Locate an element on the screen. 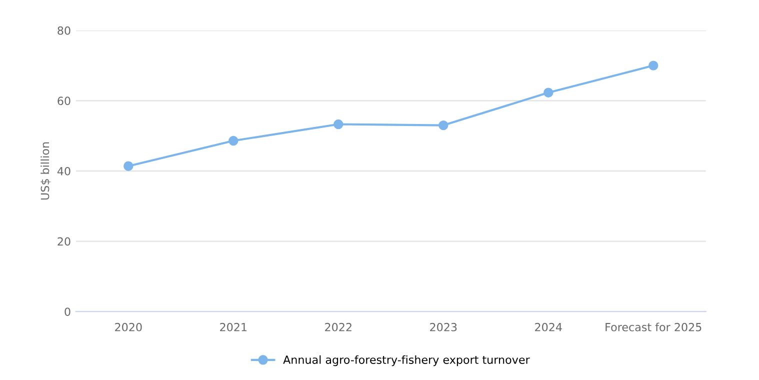 This screenshot has width=759, height=380. x-tick-label: 2023 is located at coordinates (443, 327).